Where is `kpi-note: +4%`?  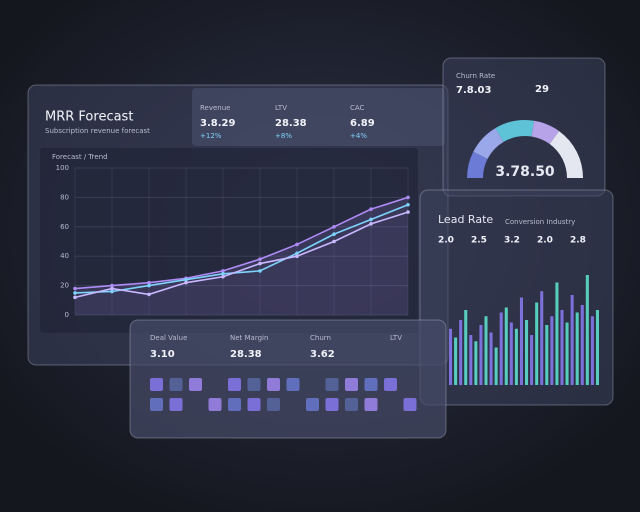 kpi-note: +4% is located at coordinates (358, 136).